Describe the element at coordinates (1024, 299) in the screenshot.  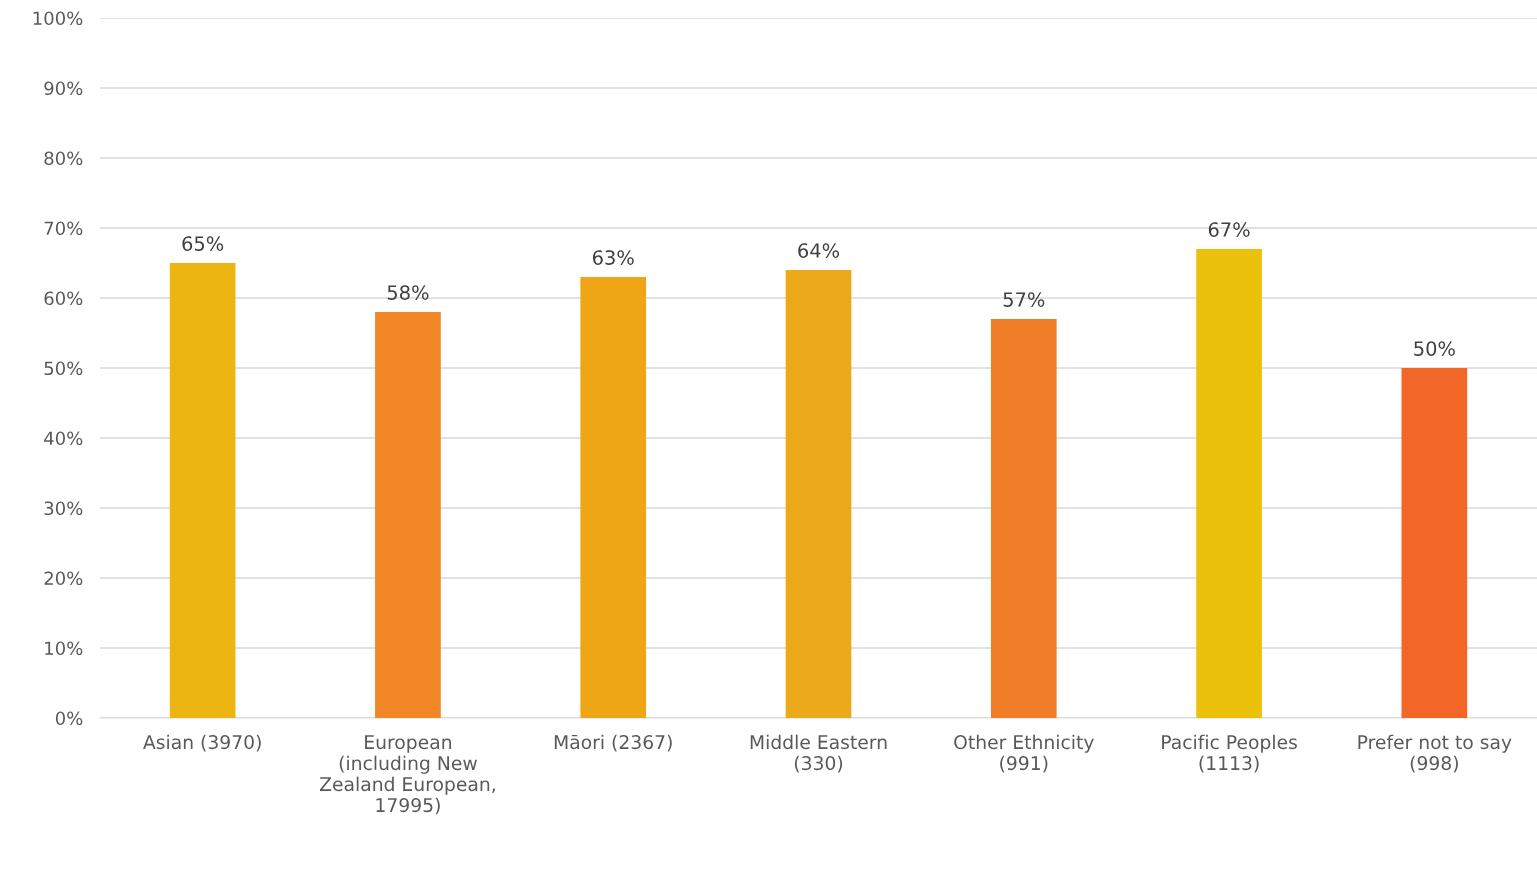
I see `data-label: 57%` at that location.